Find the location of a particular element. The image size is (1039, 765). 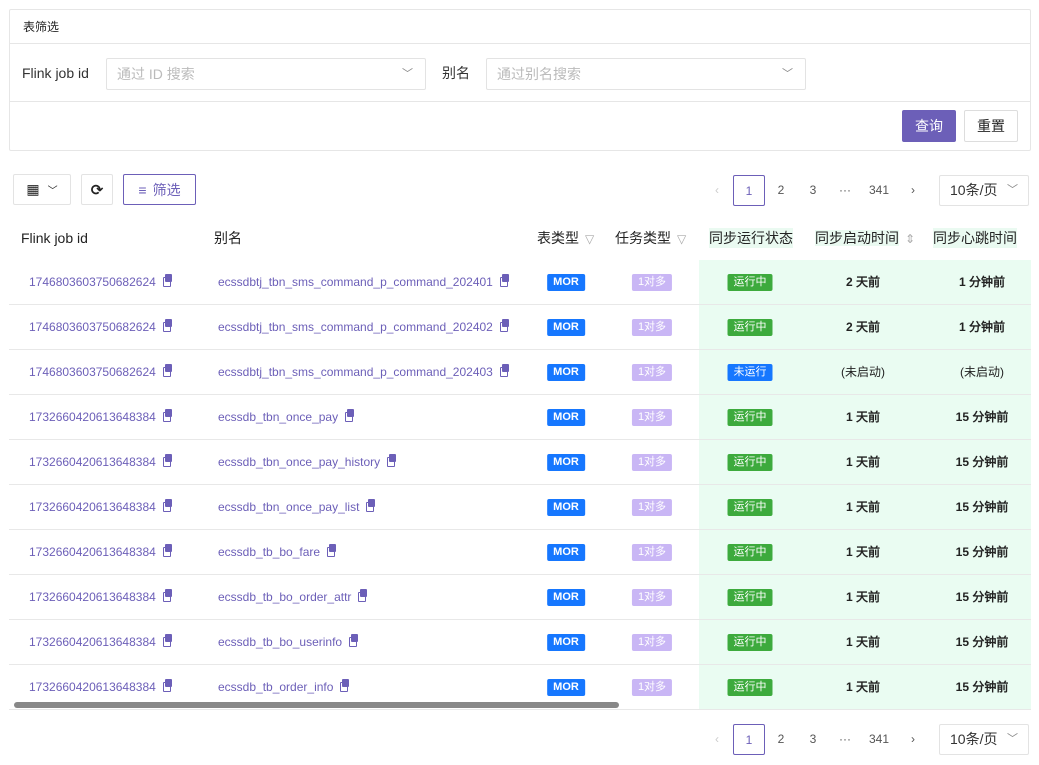

query-button: 查询 is located at coordinates (929, 126).